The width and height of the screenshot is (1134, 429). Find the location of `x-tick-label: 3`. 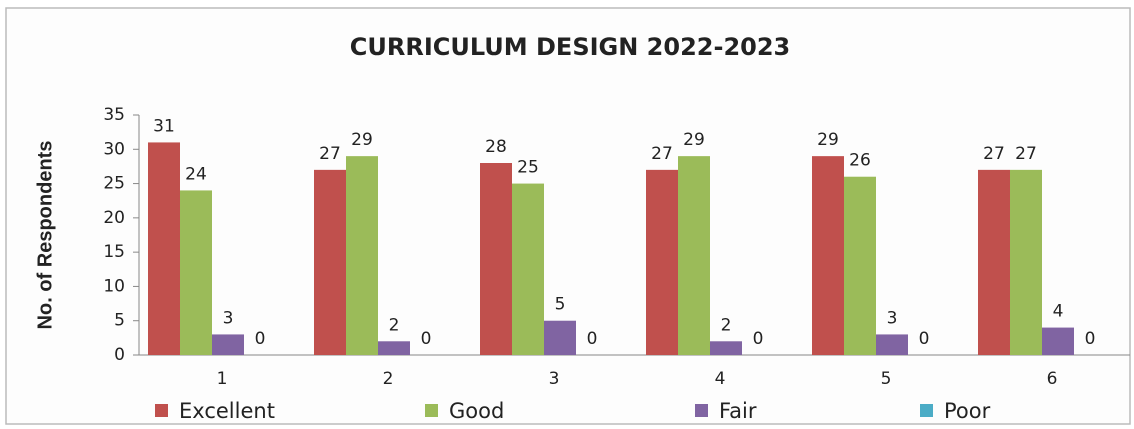

x-tick-label: 3 is located at coordinates (554, 379).